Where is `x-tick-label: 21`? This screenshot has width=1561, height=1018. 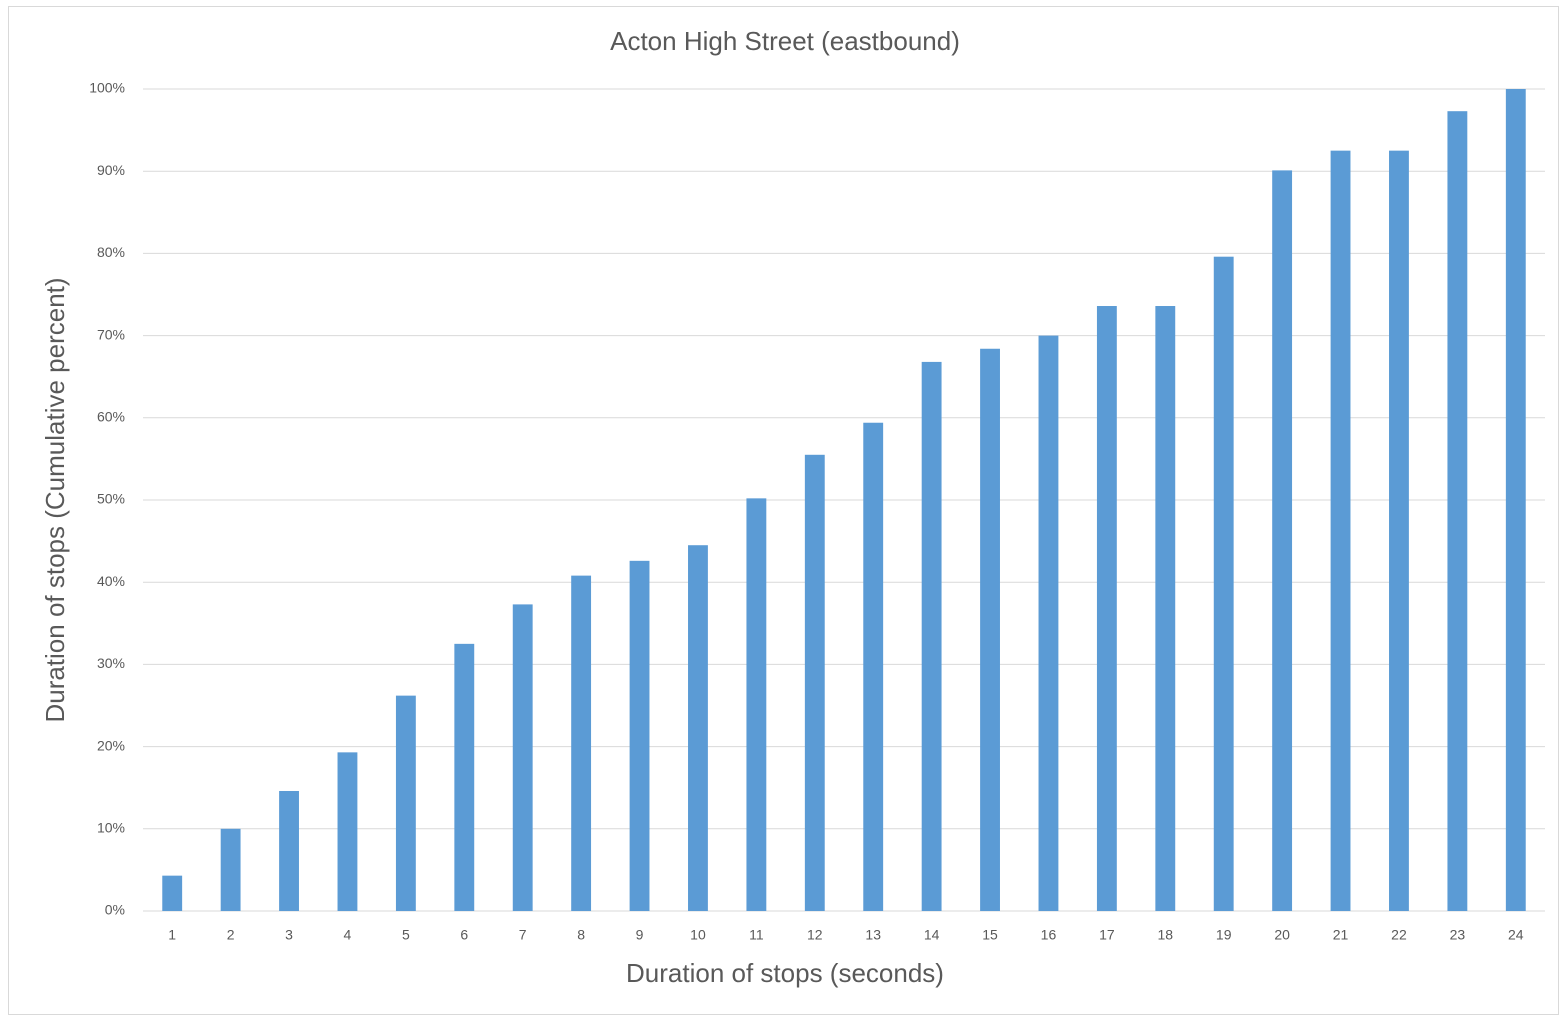 x-tick-label: 21 is located at coordinates (1341, 935).